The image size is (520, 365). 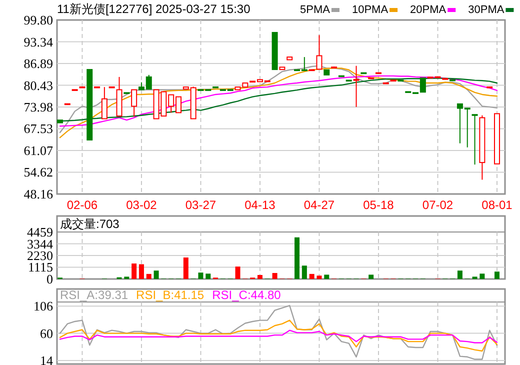 What do you see at coordinates (39, 194) in the screenshot?
I see `y-tick-label: 48.16` at bounding box center [39, 194].